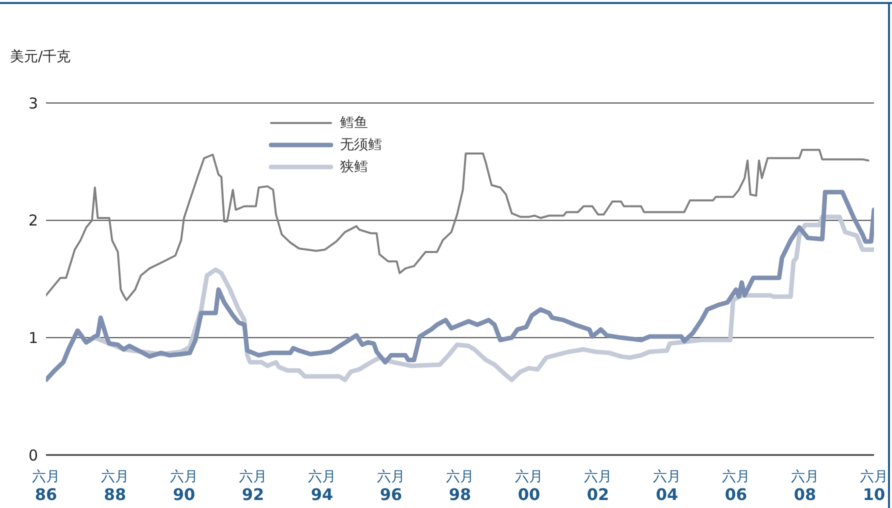 The image size is (892, 508). What do you see at coordinates (667, 486) in the screenshot?
I see `x-tick-label: 六月 04` at bounding box center [667, 486].